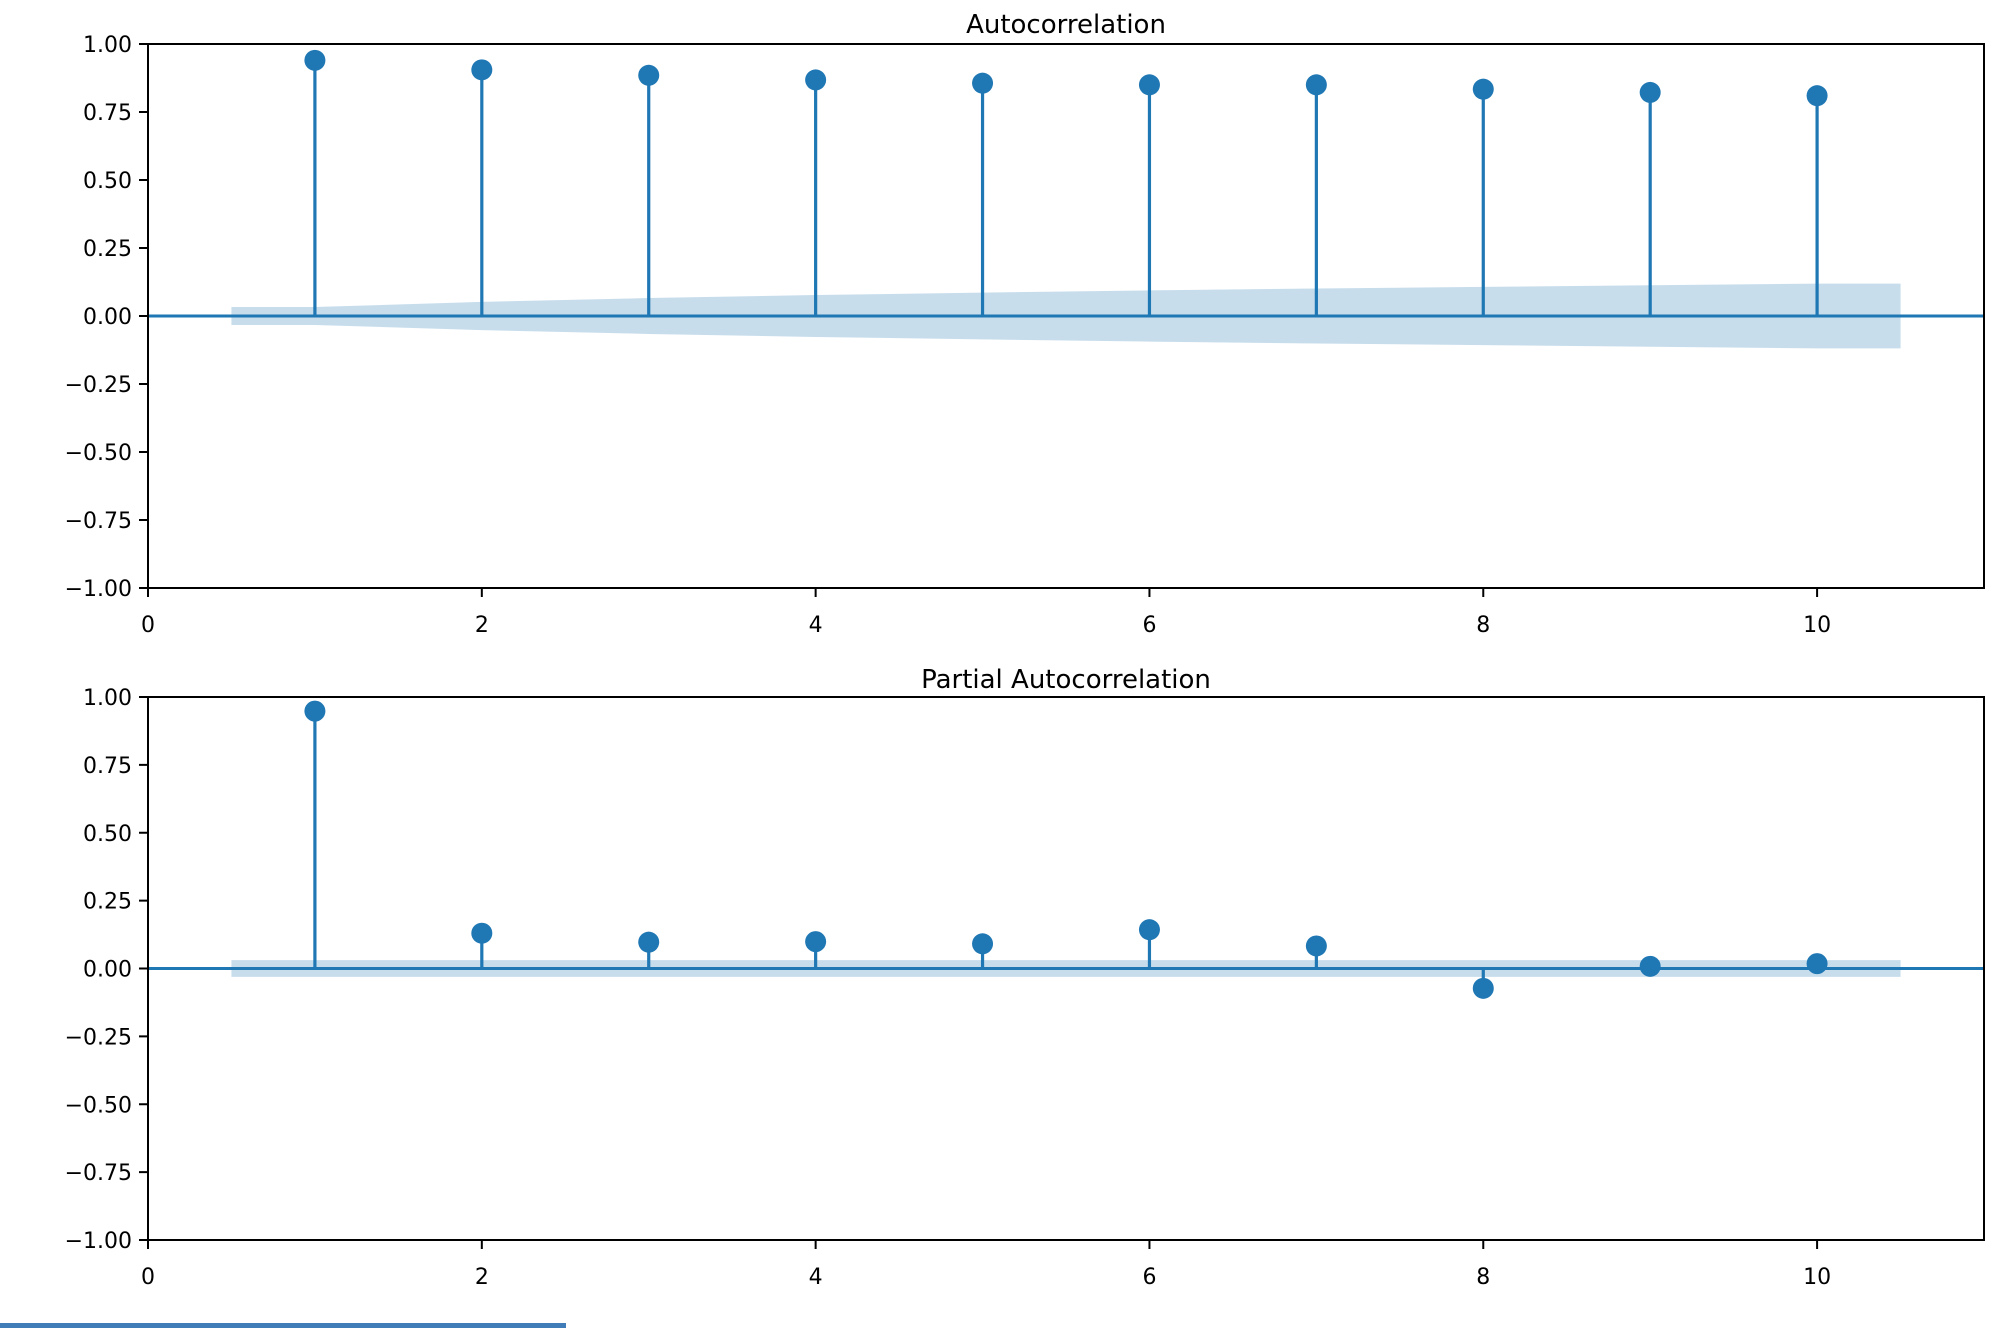 This screenshot has height=1328, width=2002. I want to click on pacf-plot-title: Partial Autocorrelation, so click(1066, 680).